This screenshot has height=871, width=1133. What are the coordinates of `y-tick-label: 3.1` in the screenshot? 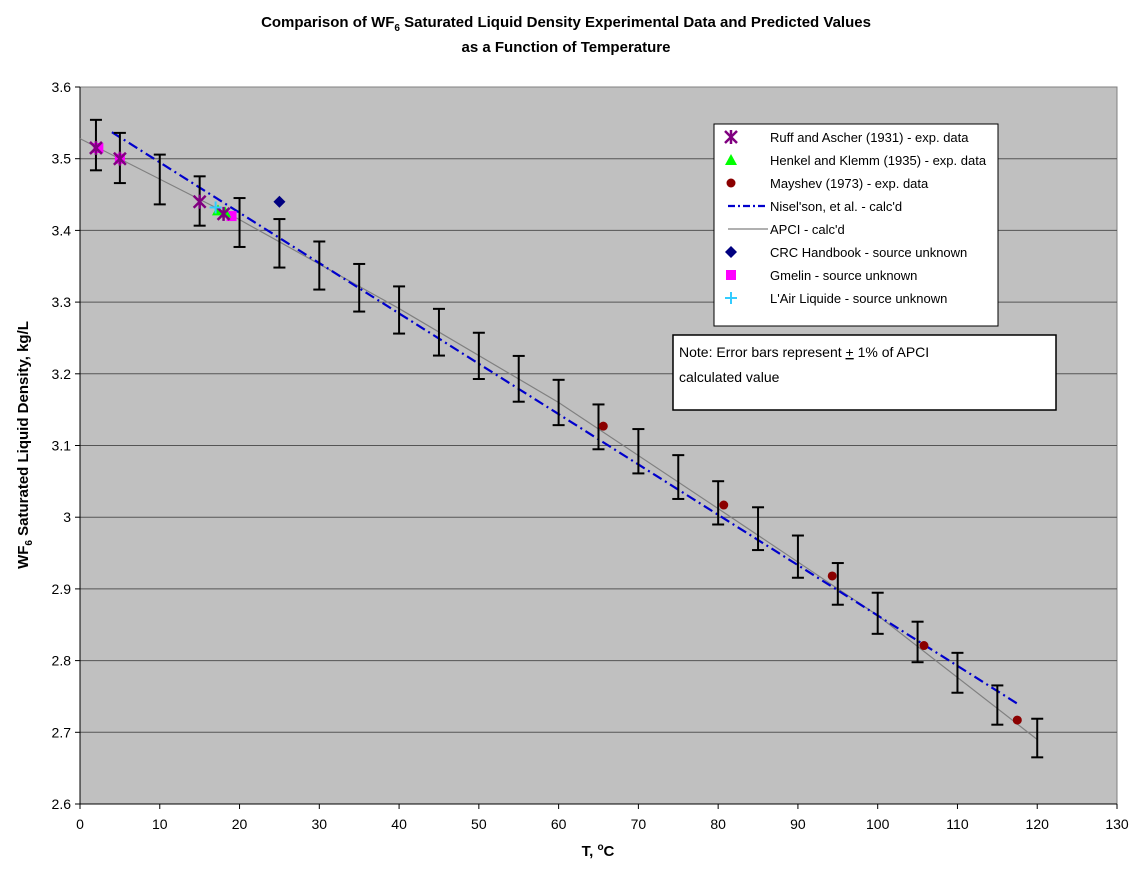 It's located at (62, 446).